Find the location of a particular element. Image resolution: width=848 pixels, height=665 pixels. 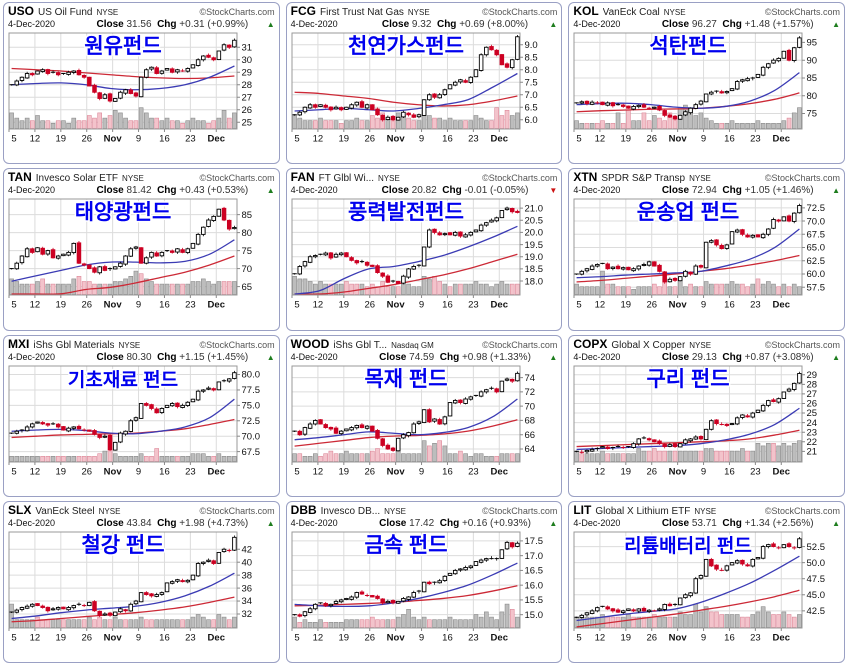

y-axis-label: 34 is located at coordinates (247, 601).